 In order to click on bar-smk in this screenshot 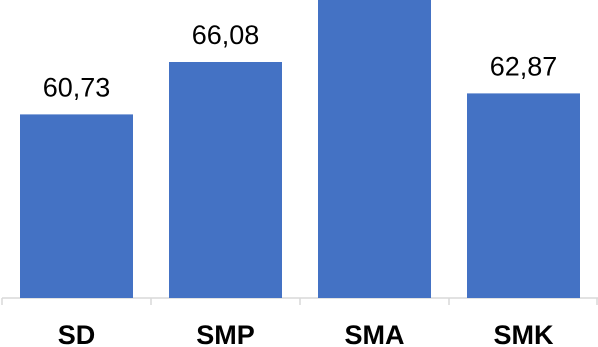, I will do `click(523, 196)`.